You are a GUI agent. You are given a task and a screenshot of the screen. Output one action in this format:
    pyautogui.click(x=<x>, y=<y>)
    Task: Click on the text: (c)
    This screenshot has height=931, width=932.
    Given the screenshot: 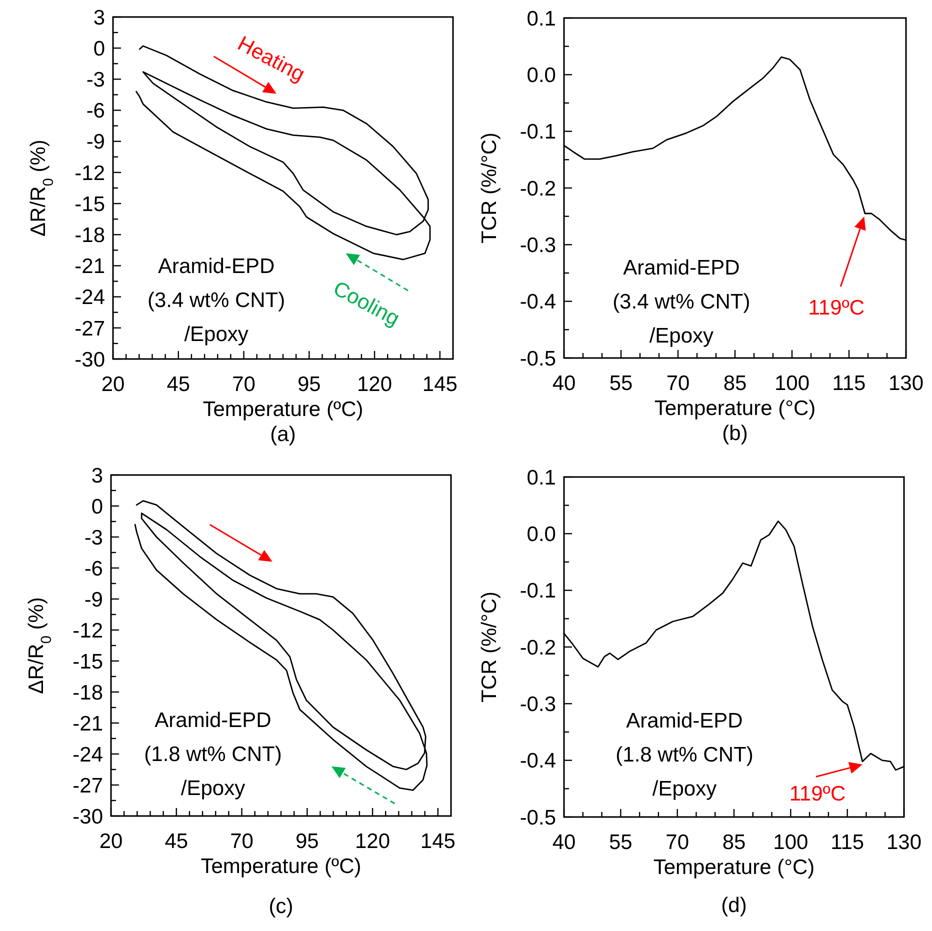 What is the action you would take?
    pyautogui.click(x=281, y=906)
    